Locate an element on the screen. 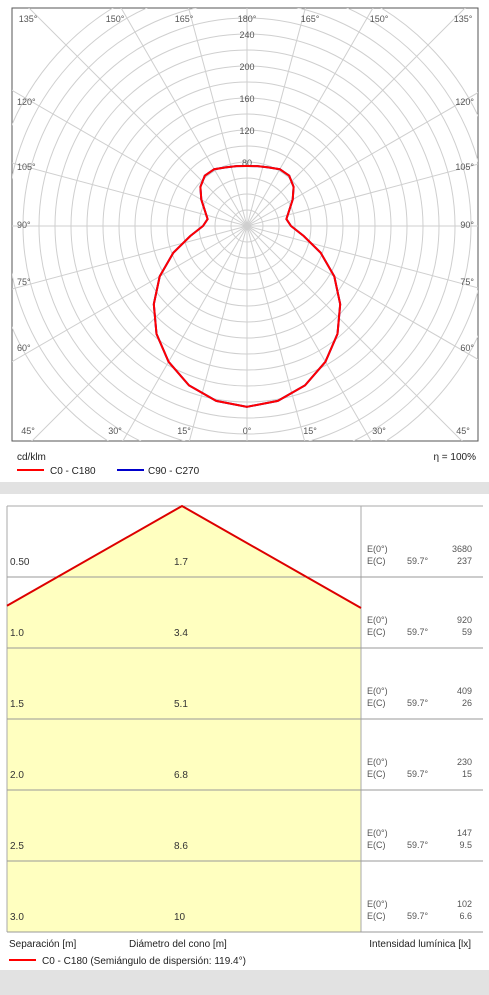 The height and width of the screenshot is (995, 489). polar-angle-label-left: 90° is located at coordinates (24, 225).